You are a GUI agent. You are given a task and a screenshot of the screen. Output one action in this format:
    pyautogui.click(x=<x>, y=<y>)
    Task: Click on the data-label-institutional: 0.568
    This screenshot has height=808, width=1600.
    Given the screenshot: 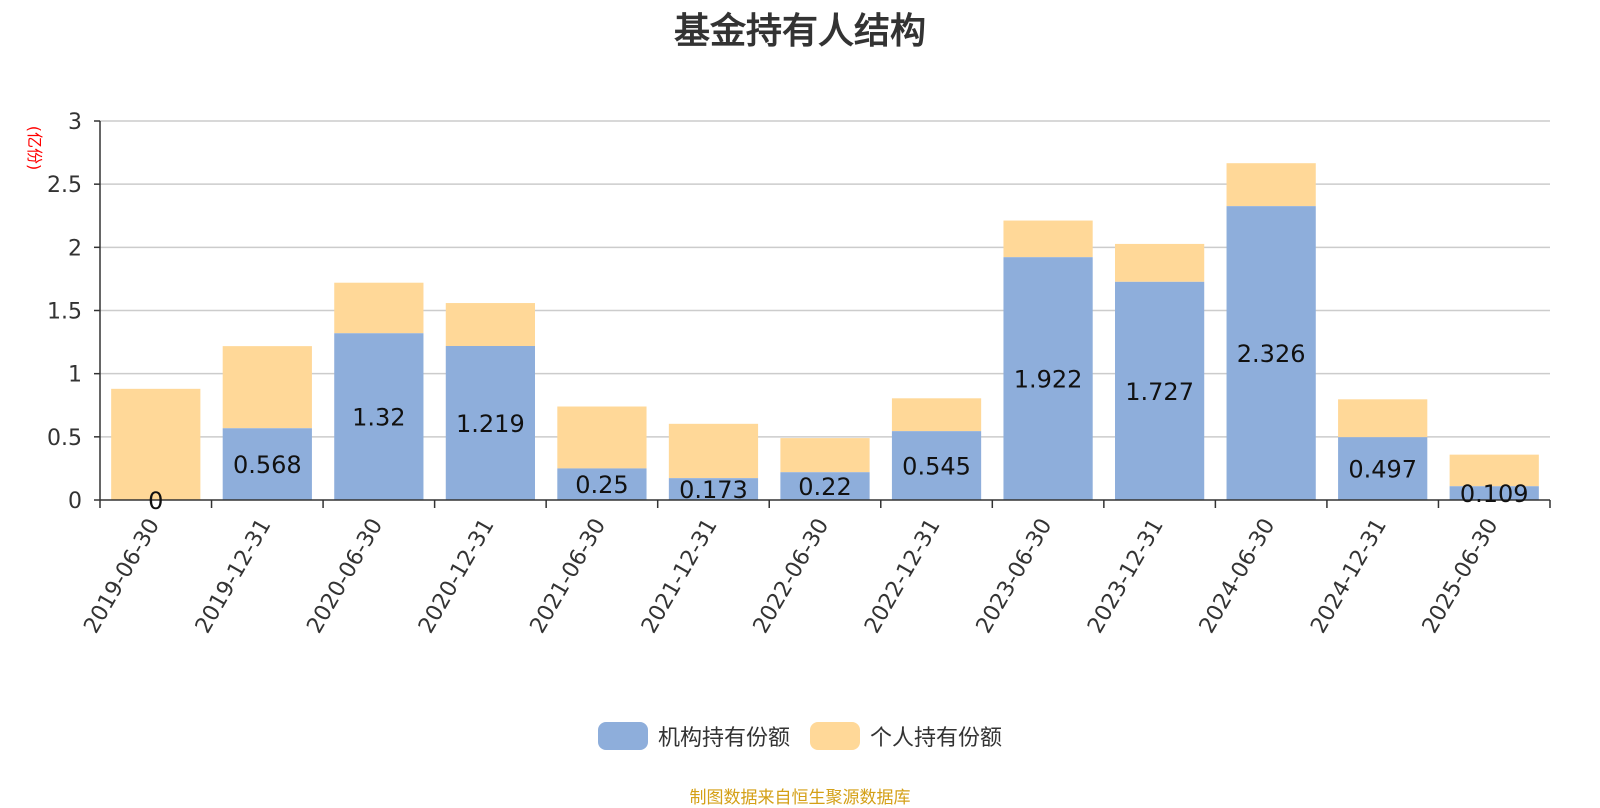 What is the action you would take?
    pyautogui.click(x=267, y=465)
    